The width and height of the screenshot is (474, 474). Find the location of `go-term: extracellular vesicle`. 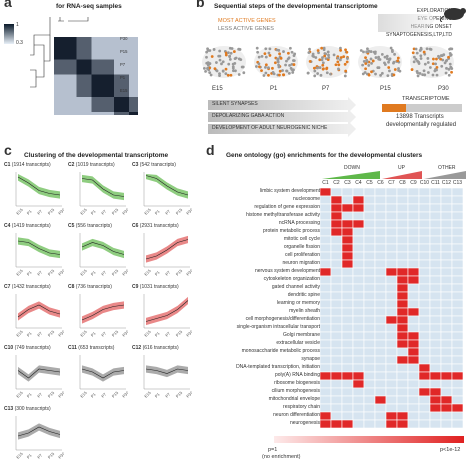

go-term: extracellular vesicle is located at coordinates (298, 343).